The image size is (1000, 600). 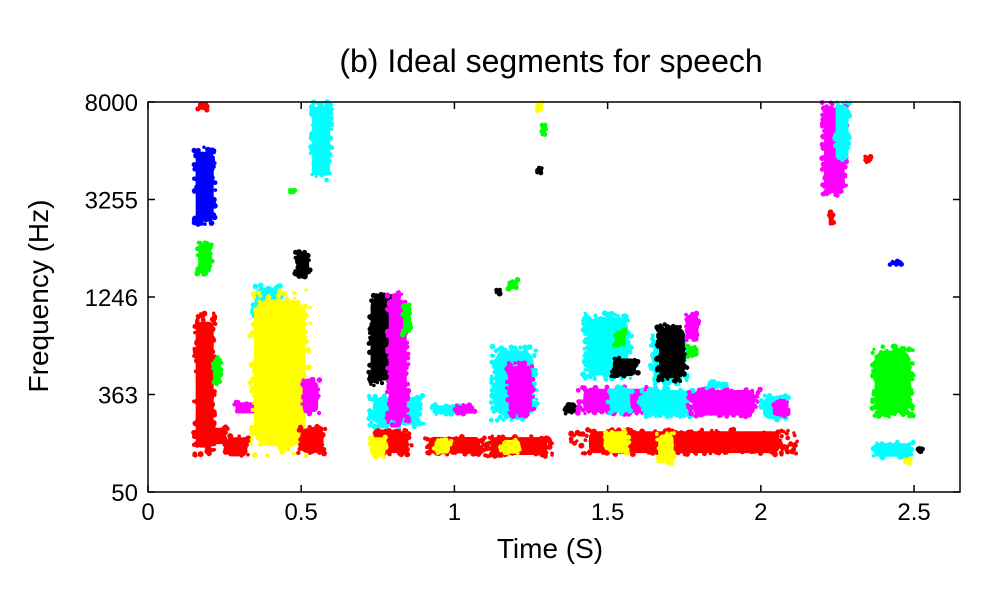 What do you see at coordinates (607, 512) in the screenshot?
I see `x-tick-label: 1.5` at bounding box center [607, 512].